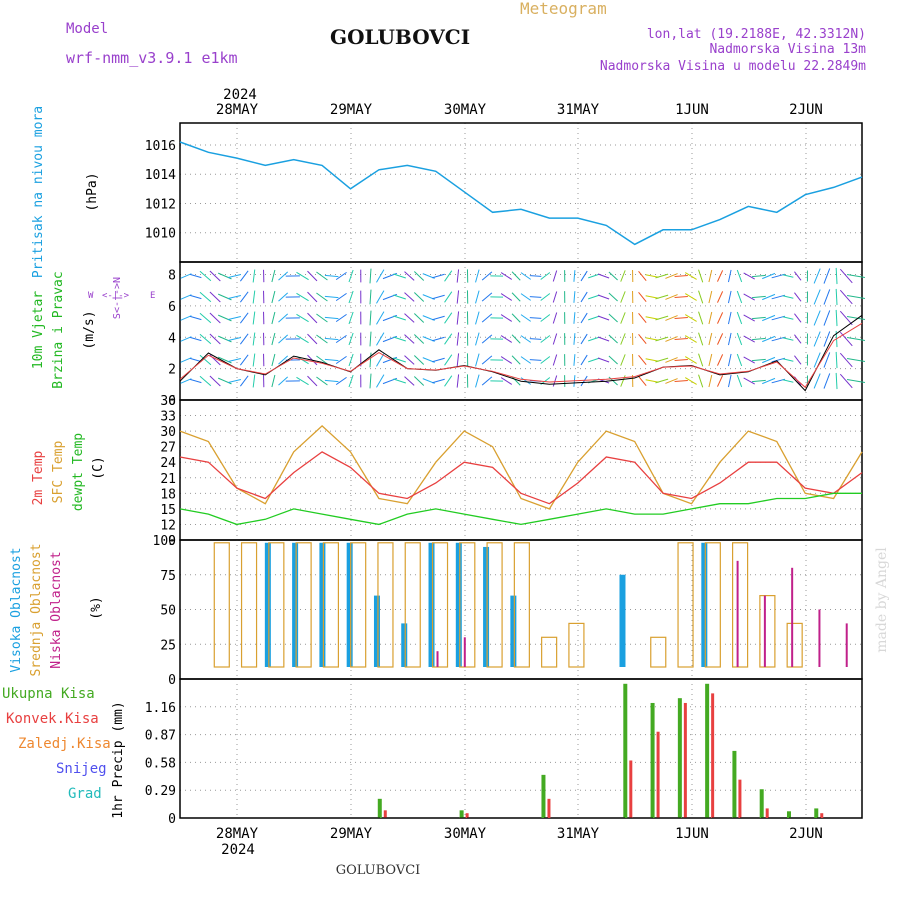 The image size is (900, 904). Describe the element at coordinates (121, 298) in the screenshot. I see `wind-direction-legend: S<-|->N W E <-|->` at that location.